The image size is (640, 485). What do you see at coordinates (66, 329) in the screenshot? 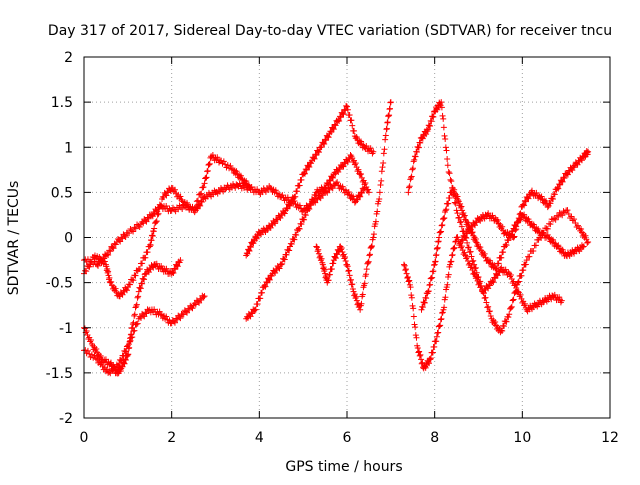
I see `y-tick-label: -1` at bounding box center [66, 329].